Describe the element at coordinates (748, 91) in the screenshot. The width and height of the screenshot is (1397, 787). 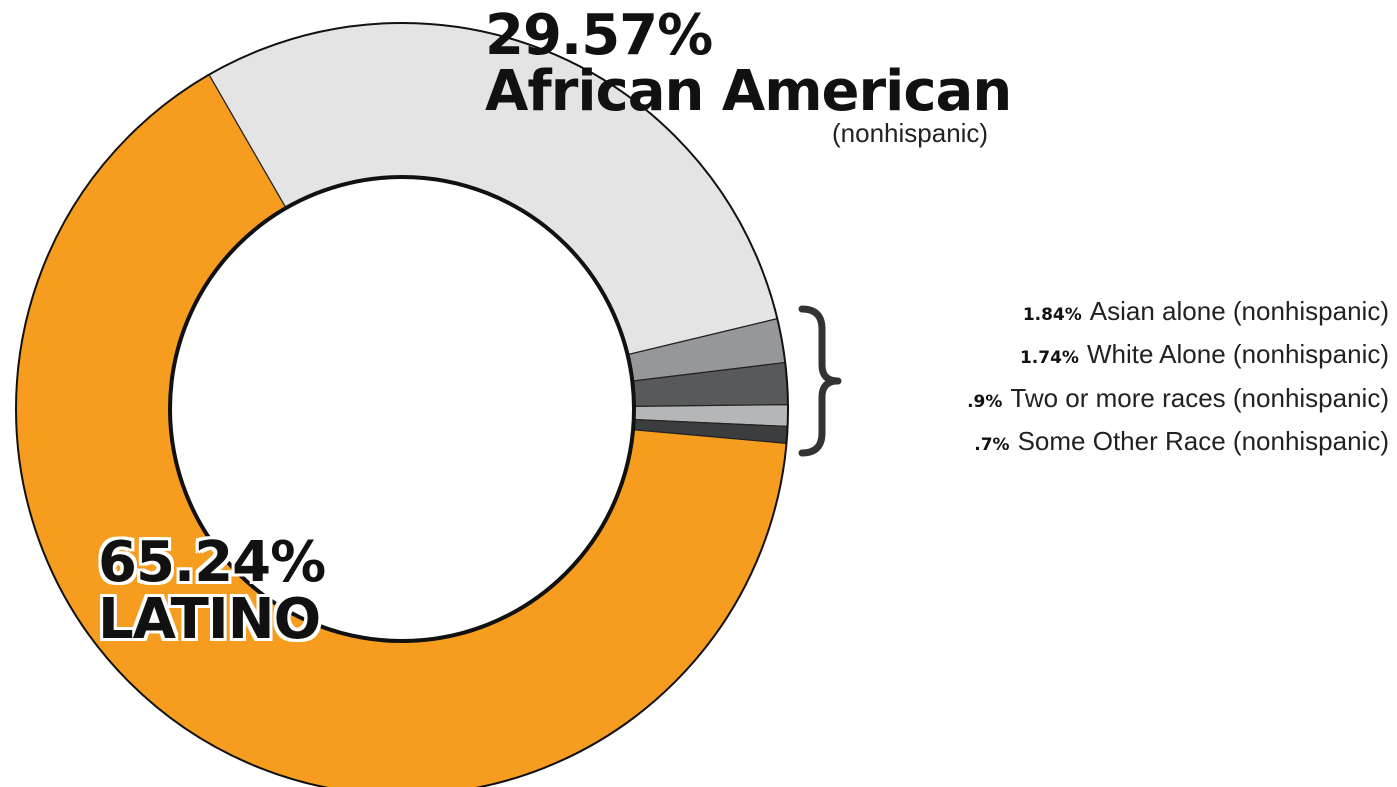
I see `african-american-label: African American` at that location.